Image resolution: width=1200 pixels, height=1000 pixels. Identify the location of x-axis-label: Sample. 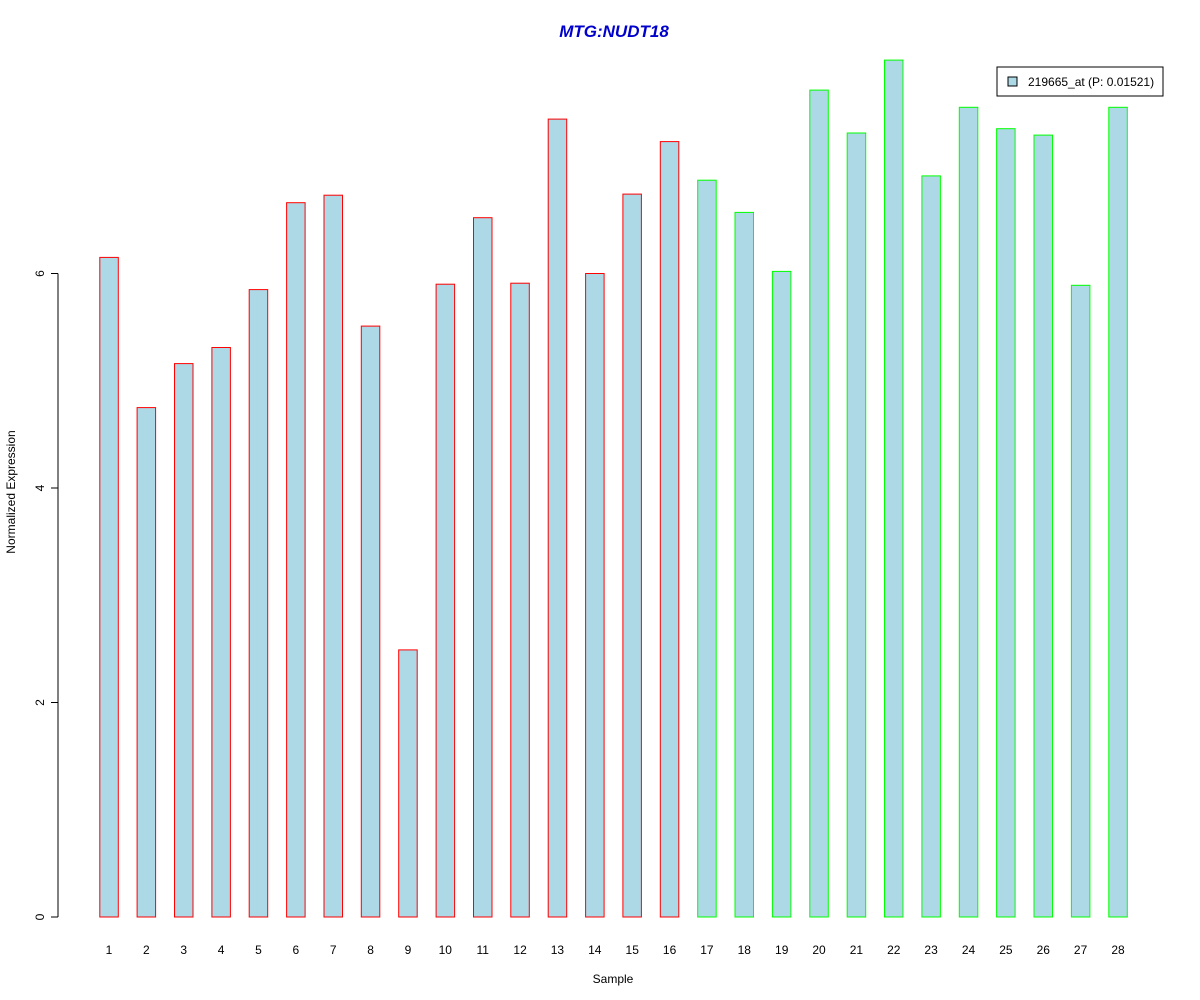
(613, 979).